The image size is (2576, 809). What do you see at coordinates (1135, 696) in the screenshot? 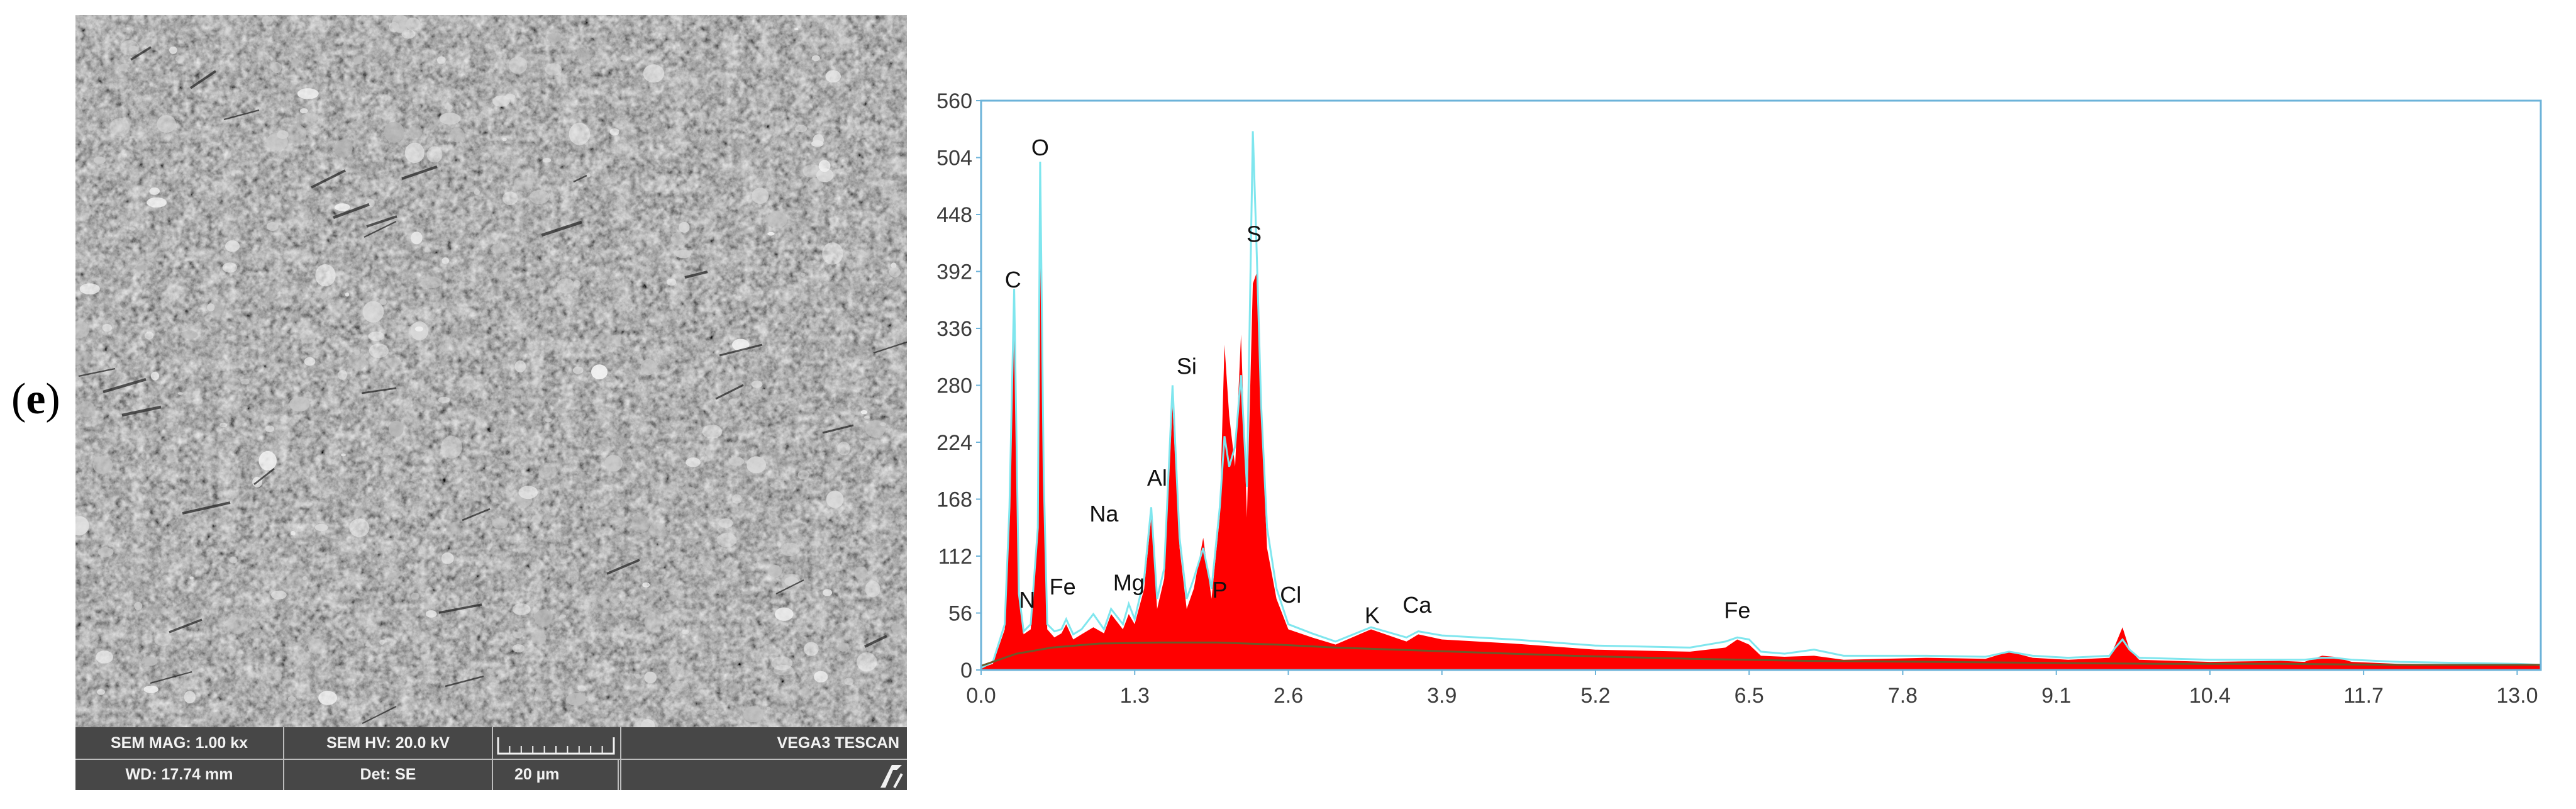
I see `x-tick-label: 1.3` at bounding box center [1135, 696].